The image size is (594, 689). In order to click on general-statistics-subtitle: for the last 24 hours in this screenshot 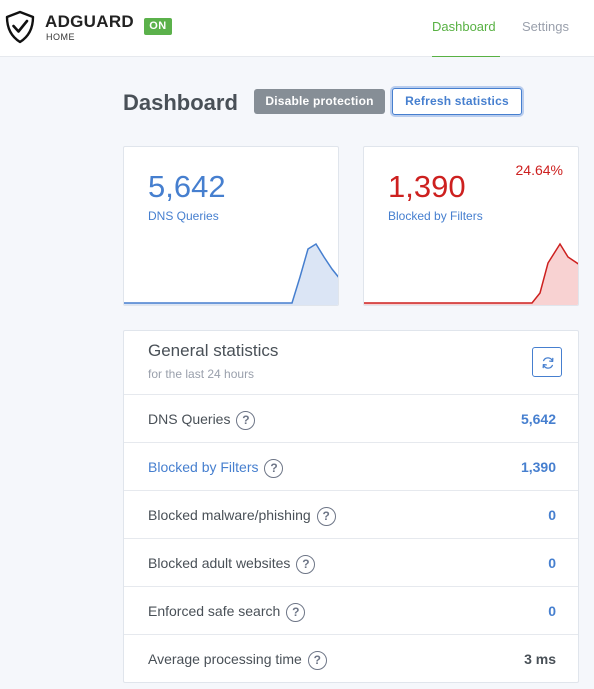, I will do `click(201, 374)`.